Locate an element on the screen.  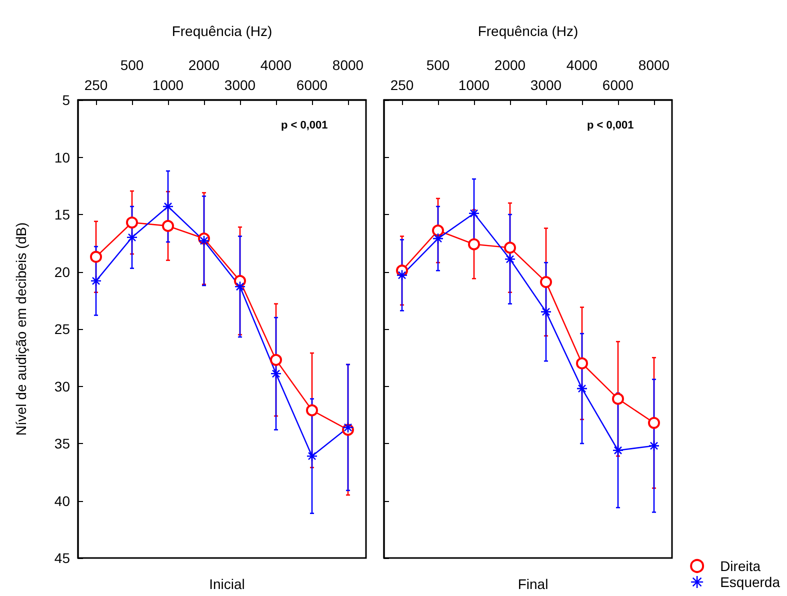
y-tick-label: 25 is located at coordinates (62, 329).